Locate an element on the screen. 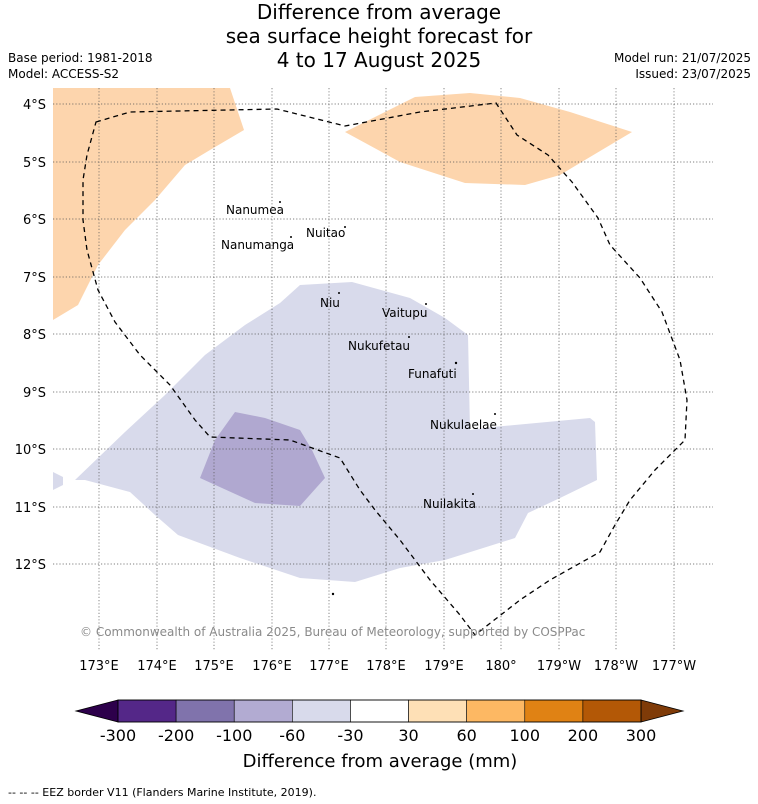  base-period-text: Base period: 1981-2018 is located at coordinates (80, 58).